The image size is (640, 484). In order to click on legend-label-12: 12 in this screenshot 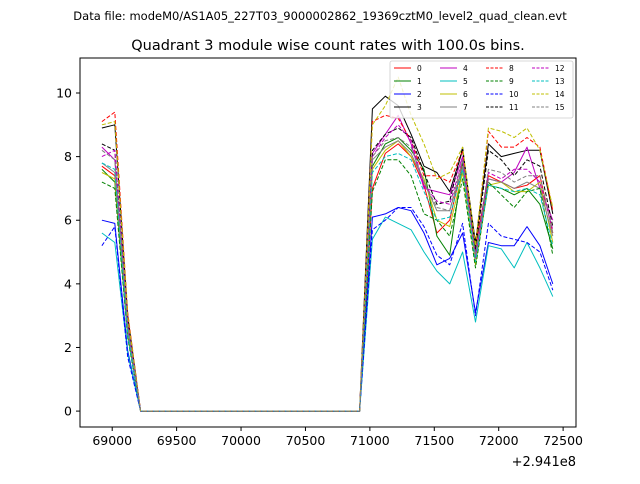, I will do `click(560, 68)`.